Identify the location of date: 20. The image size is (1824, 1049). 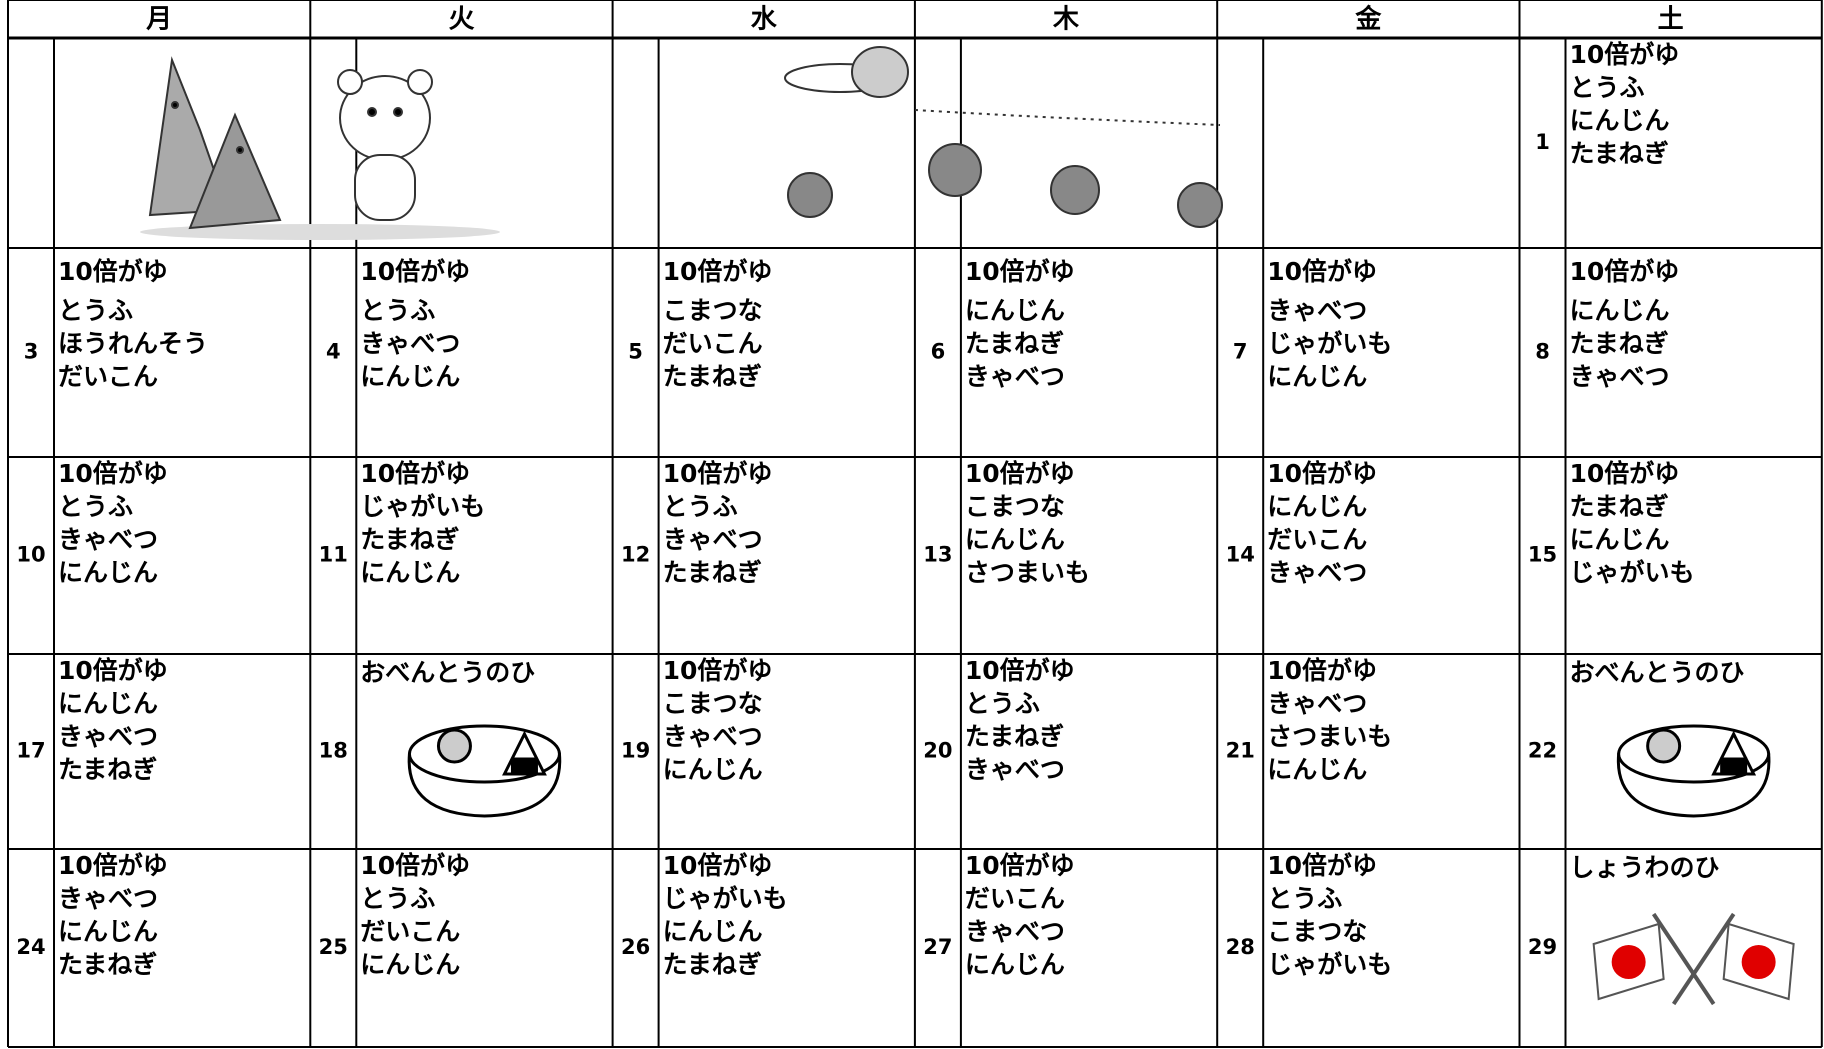
(937, 751).